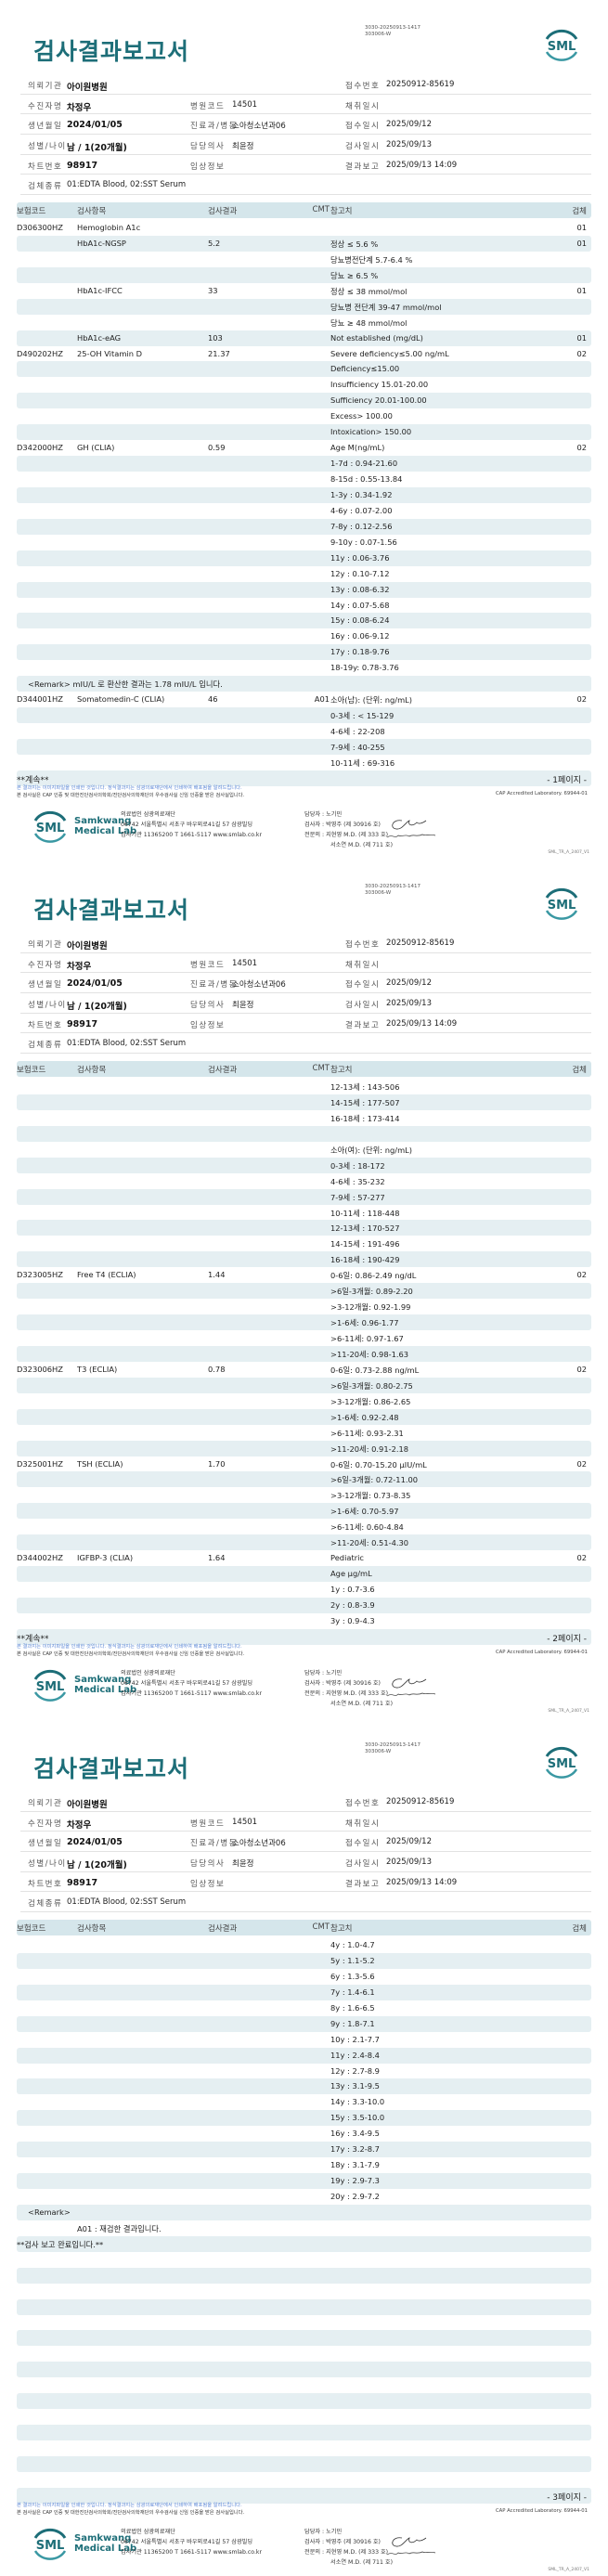 This screenshot has width=608, height=2576. Describe the element at coordinates (214, 985) in the screenshot. I see `info-label: 진료과/병동` at that location.